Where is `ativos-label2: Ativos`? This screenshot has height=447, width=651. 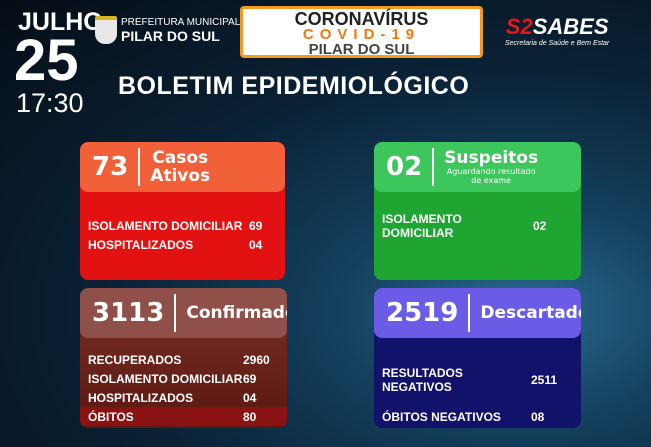 ativos-label2: Ativos is located at coordinates (180, 176).